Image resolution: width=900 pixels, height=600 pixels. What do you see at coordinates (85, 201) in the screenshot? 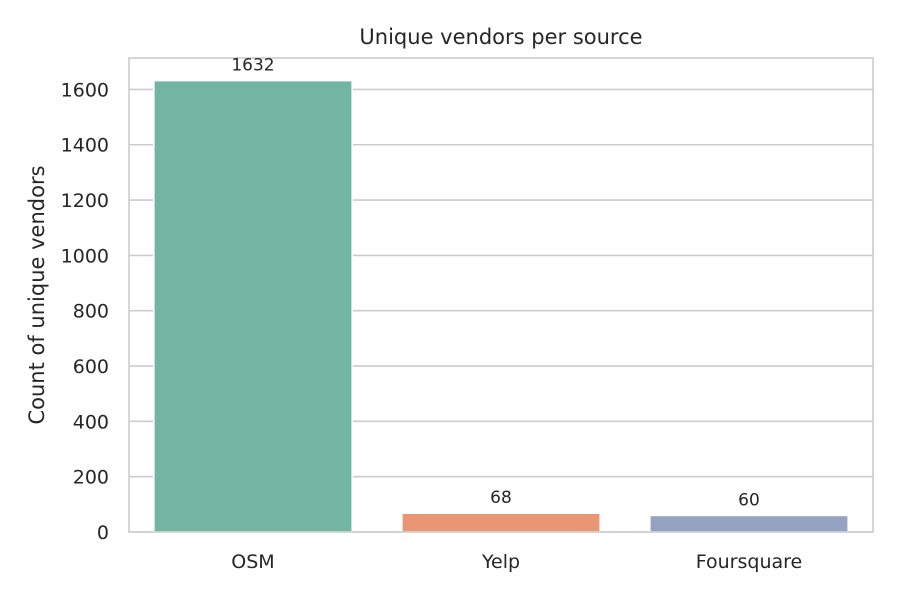
I see `y-tick-label: 1200` at bounding box center [85, 201].